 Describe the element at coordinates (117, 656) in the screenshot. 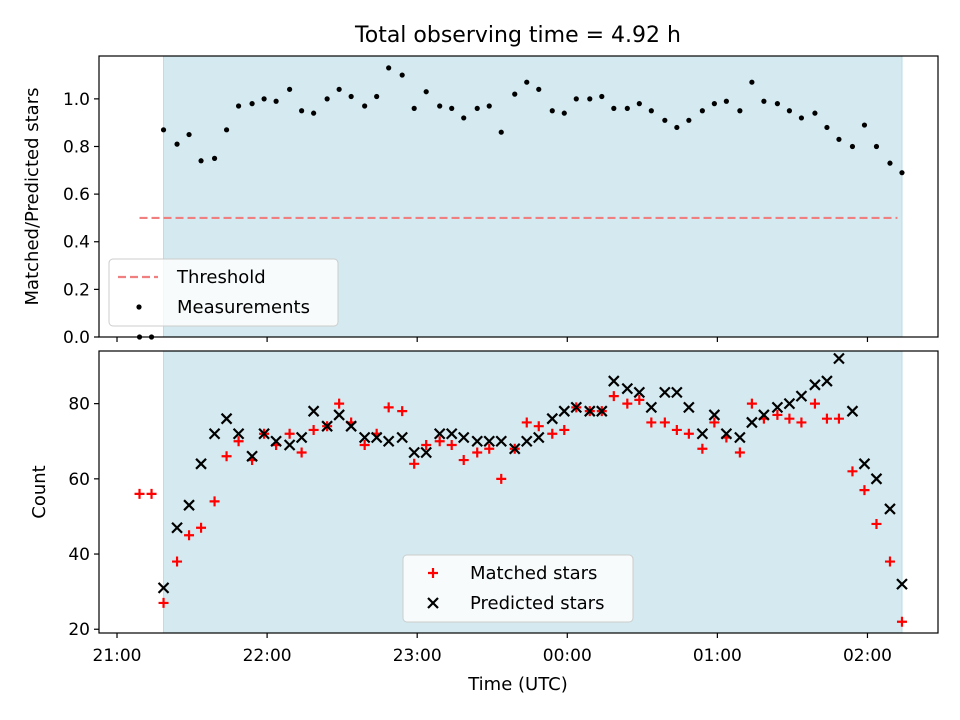

I see `x-tick-label: 21:00` at that location.